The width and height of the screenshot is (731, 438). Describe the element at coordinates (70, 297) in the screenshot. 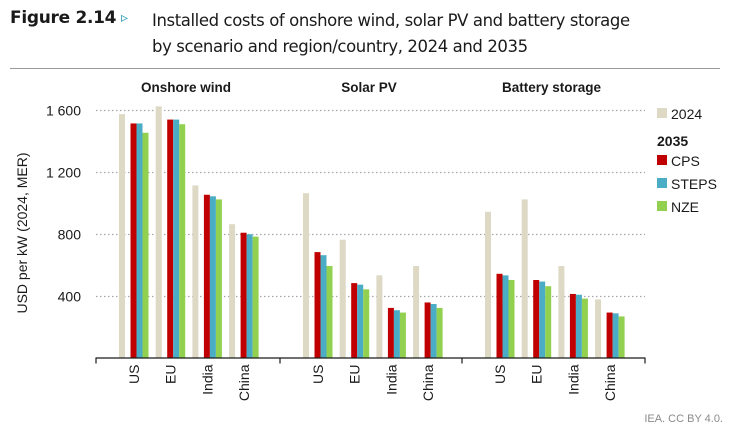

I see `y-tick-label: 400` at that location.